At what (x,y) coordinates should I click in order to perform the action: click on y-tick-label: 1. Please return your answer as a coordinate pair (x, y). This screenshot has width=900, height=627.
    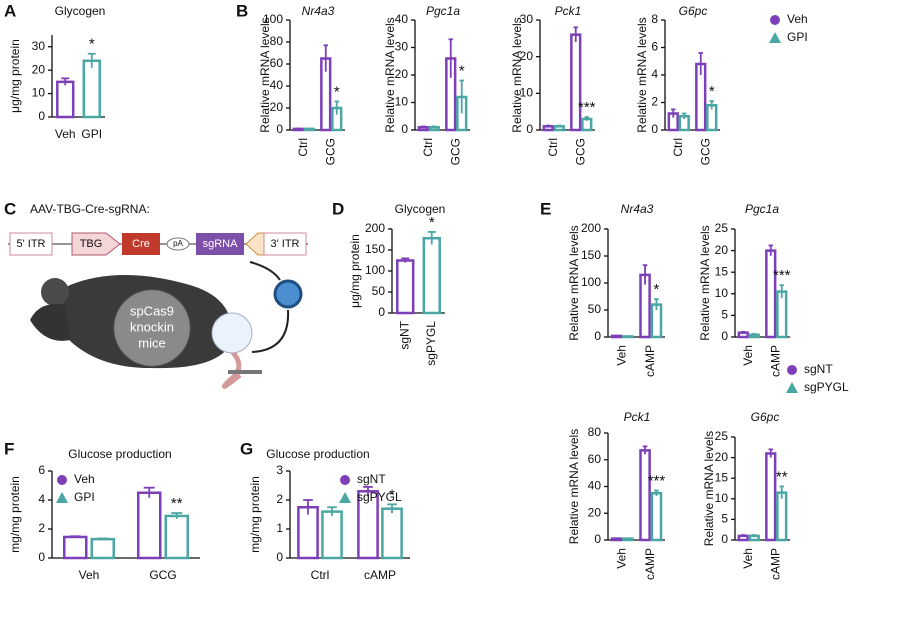
    Looking at the image, I should click on (279, 528).